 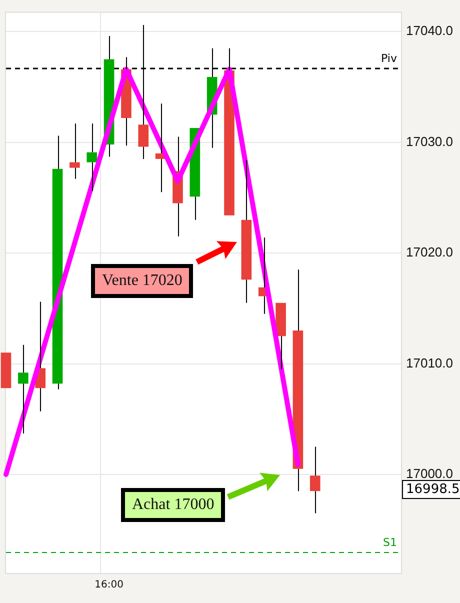 I want to click on y-tick-label: 17020.0, so click(x=429, y=252).